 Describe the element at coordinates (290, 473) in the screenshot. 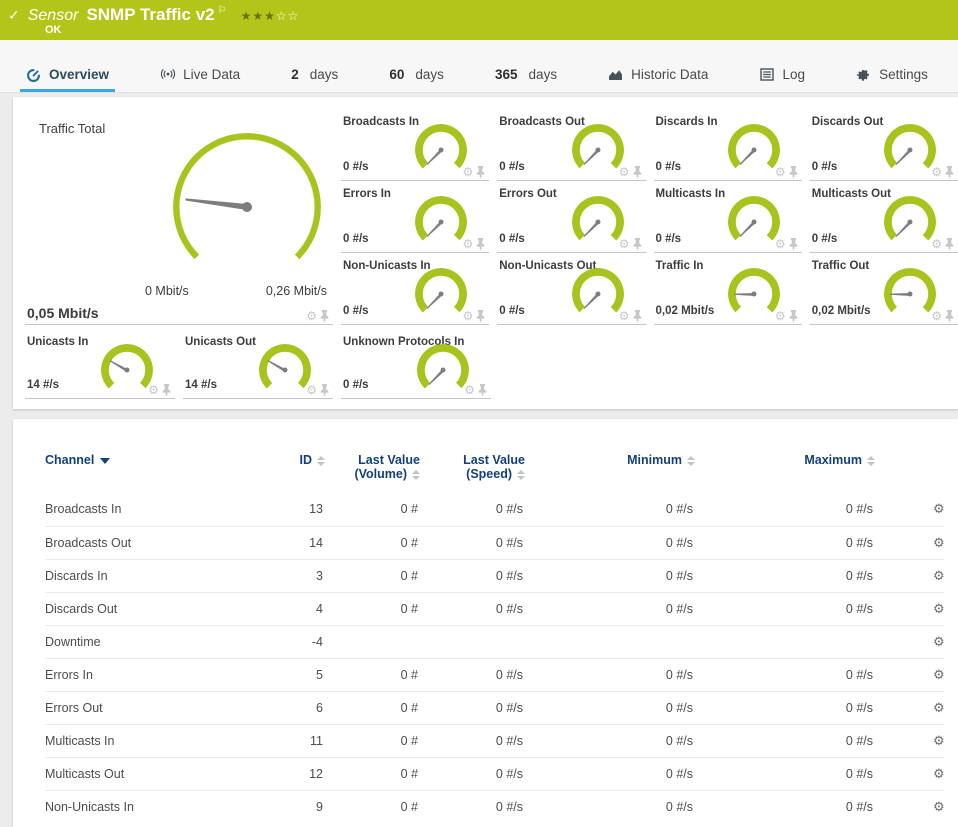

I see `column-header-id: ID` at that location.